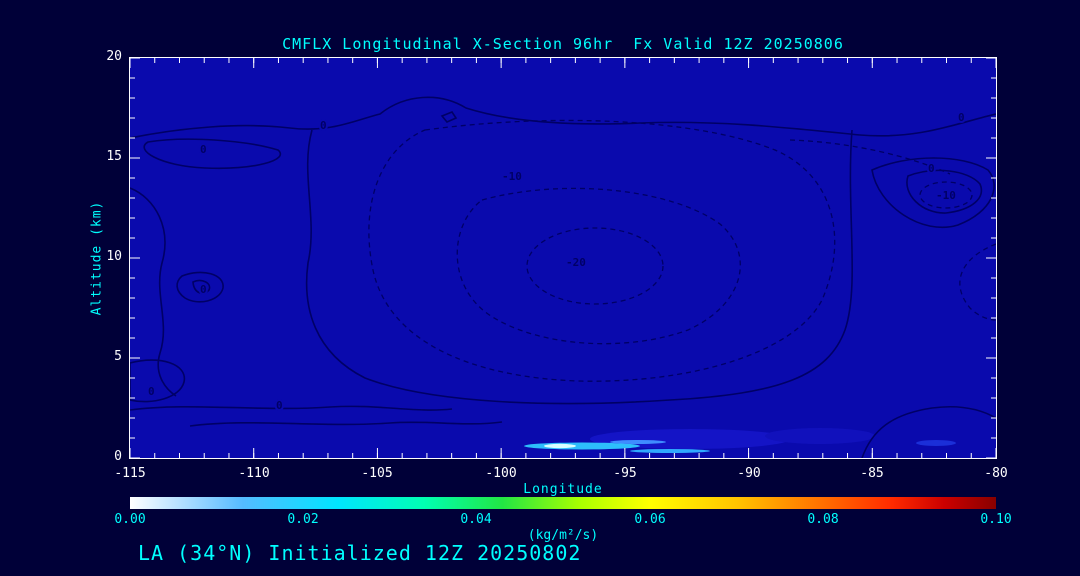  I want to click on surface-flux-streaks, so click(740, 440).